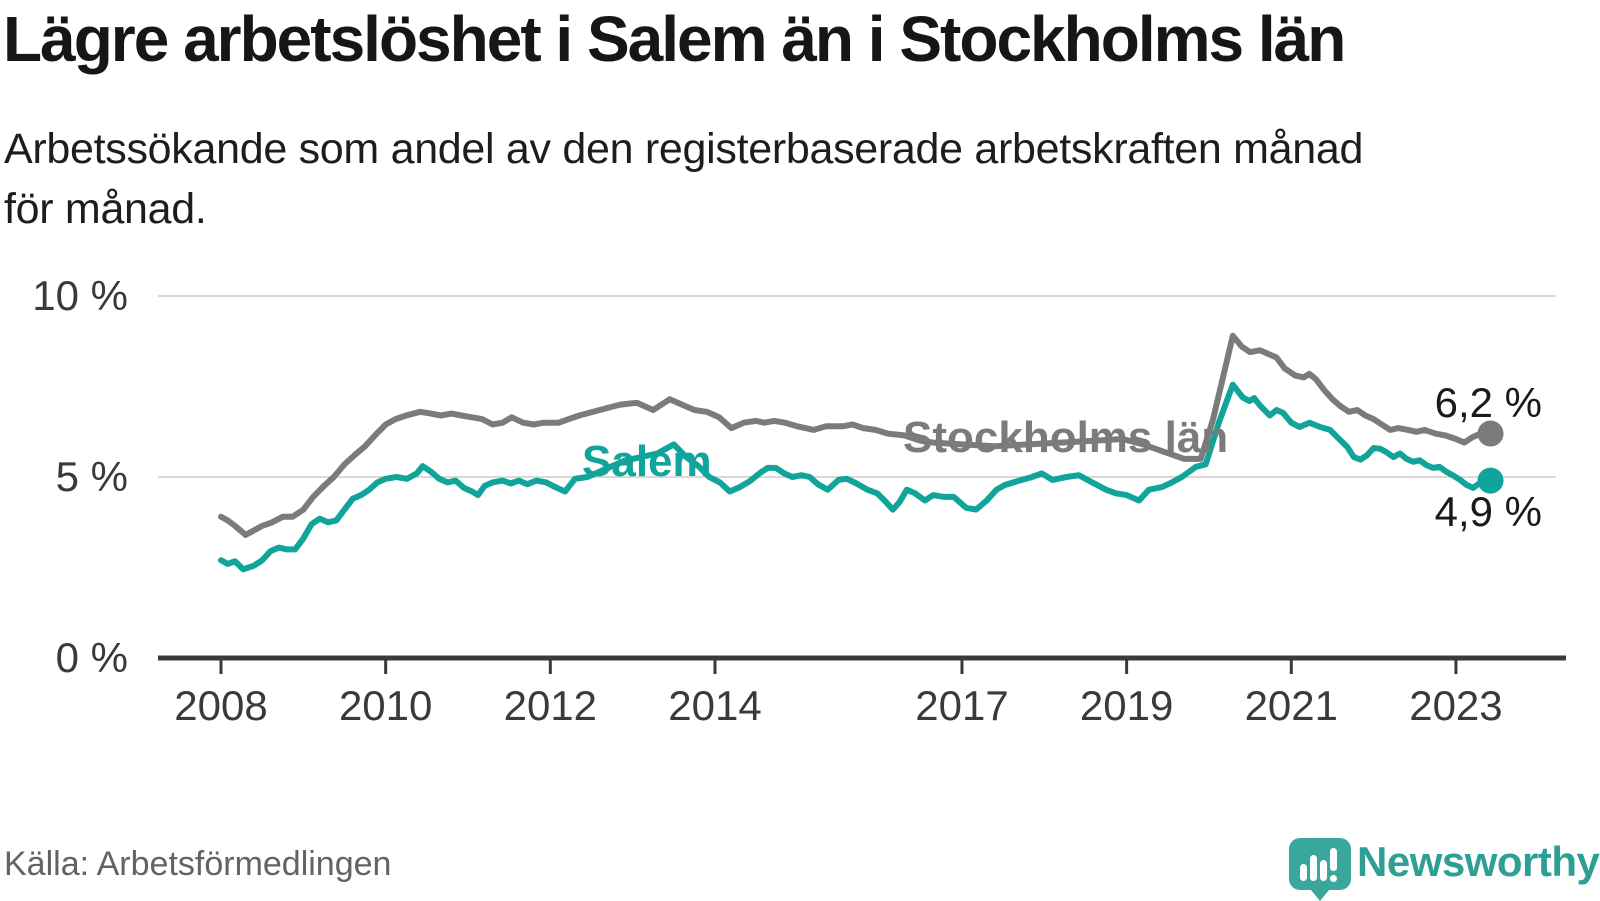 The height and width of the screenshot is (901, 1600). I want to click on x-axis-label-2017: 2017, so click(962, 705).